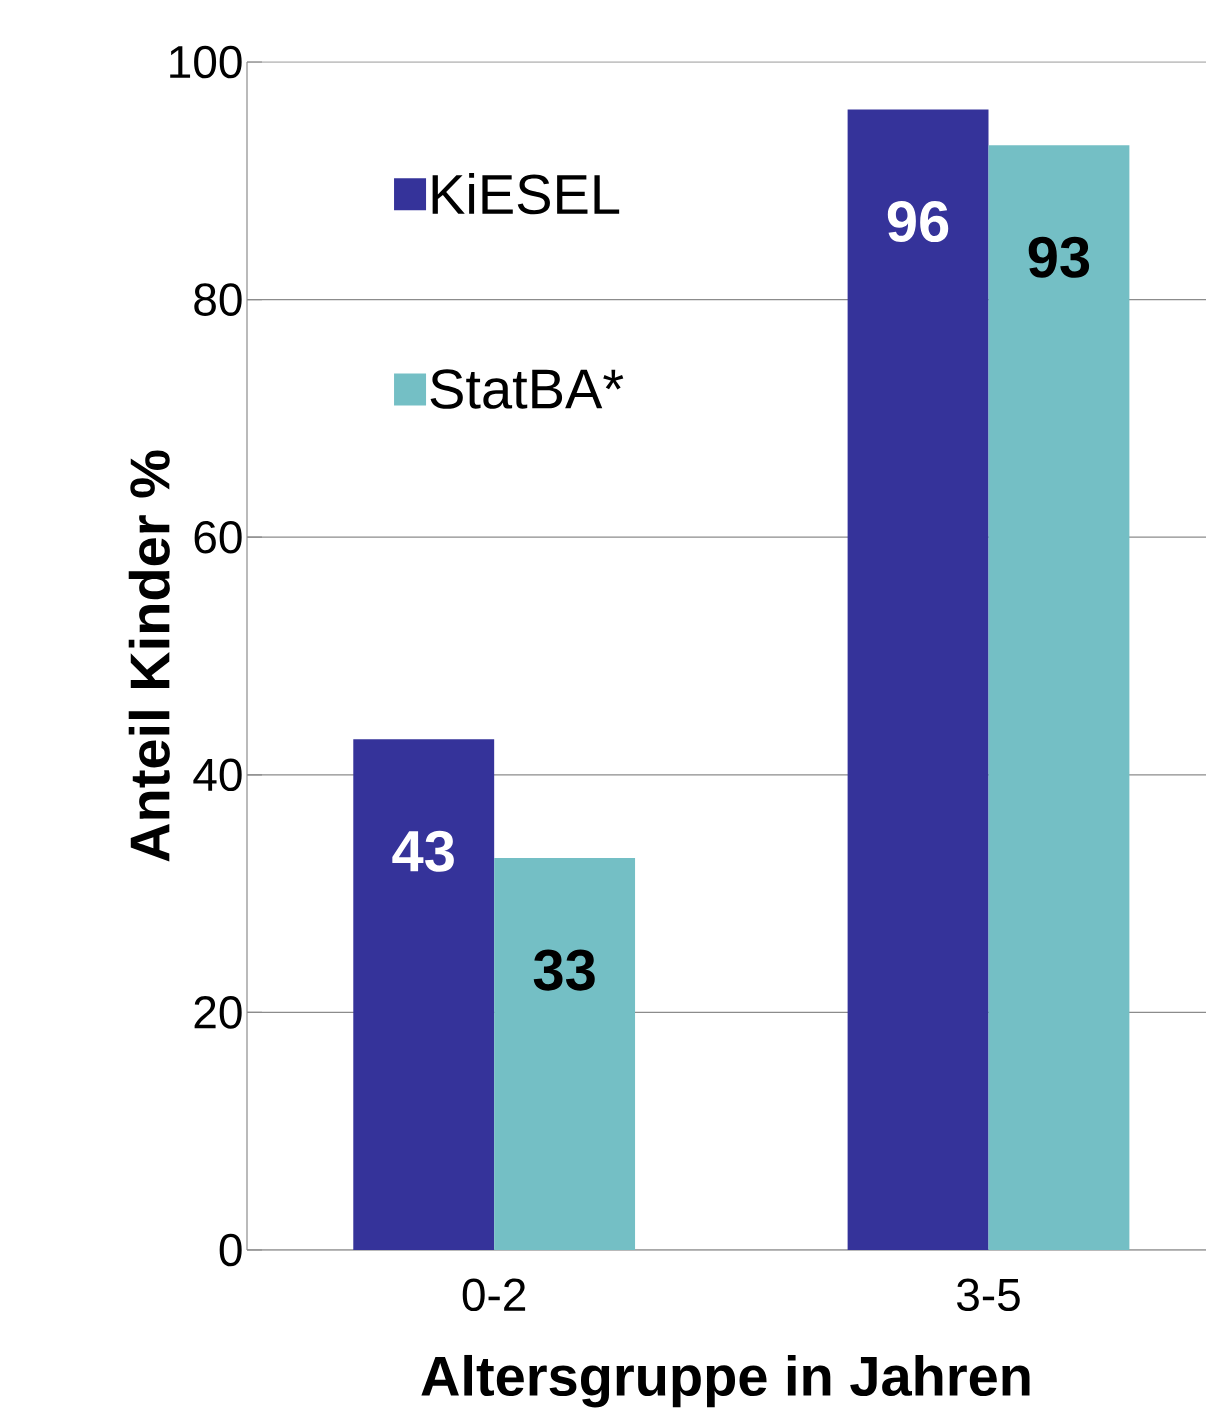 The height and width of the screenshot is (1421, 1207). I want to click on y-axis-title: Anteil Kinder %, so click(149, 656).